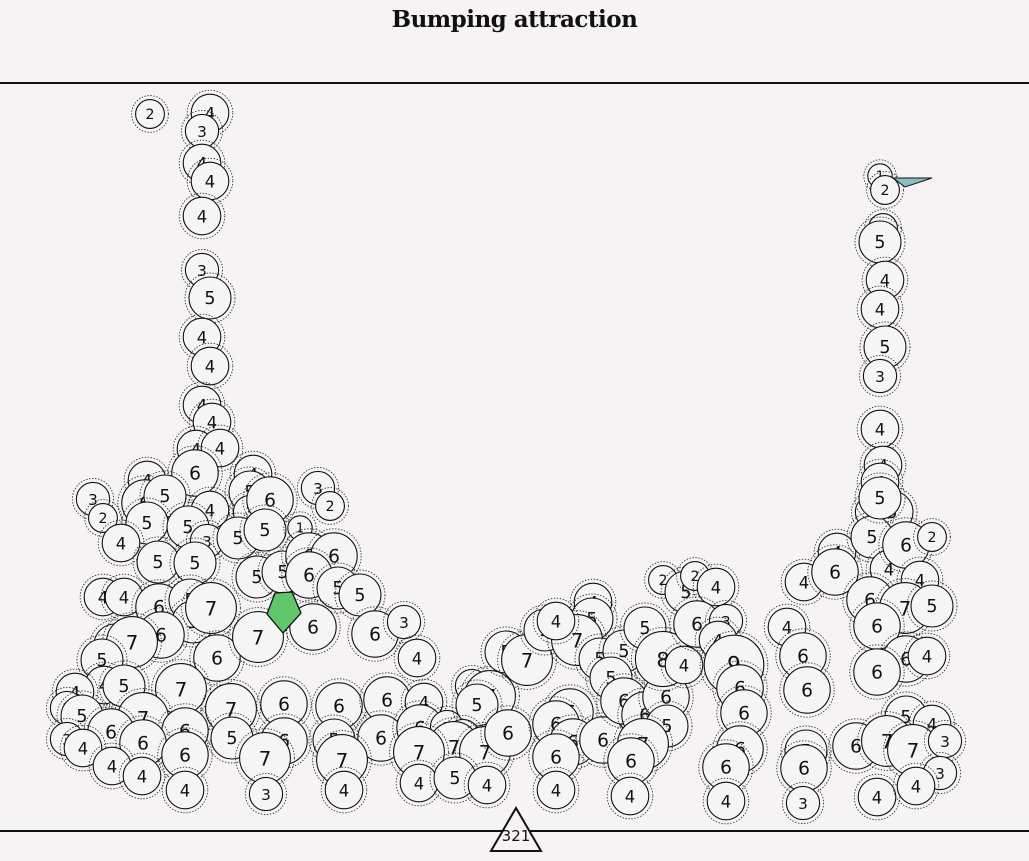 Image resolution: width=1029 pixels, height=861 pixels. I want to click on shot-counter: 321, so click(516, 836).